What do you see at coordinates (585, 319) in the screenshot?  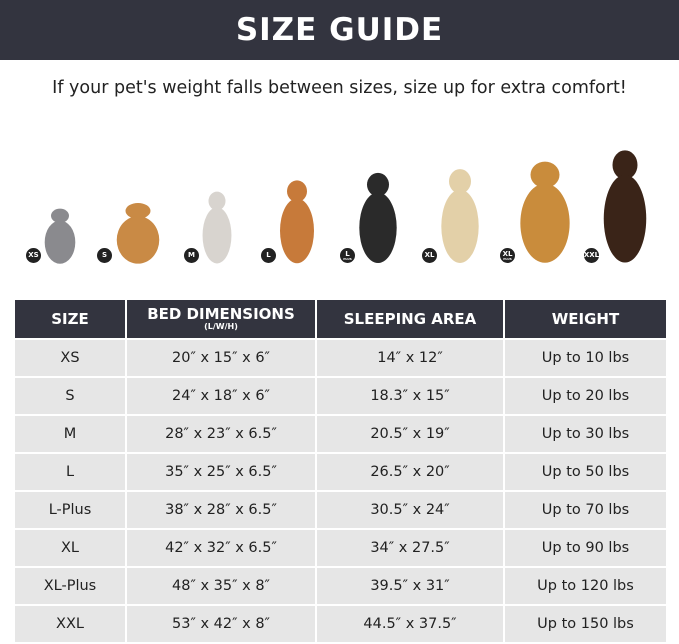 I see `header-weight: WEIGHT` at bounding box center [585, 319].